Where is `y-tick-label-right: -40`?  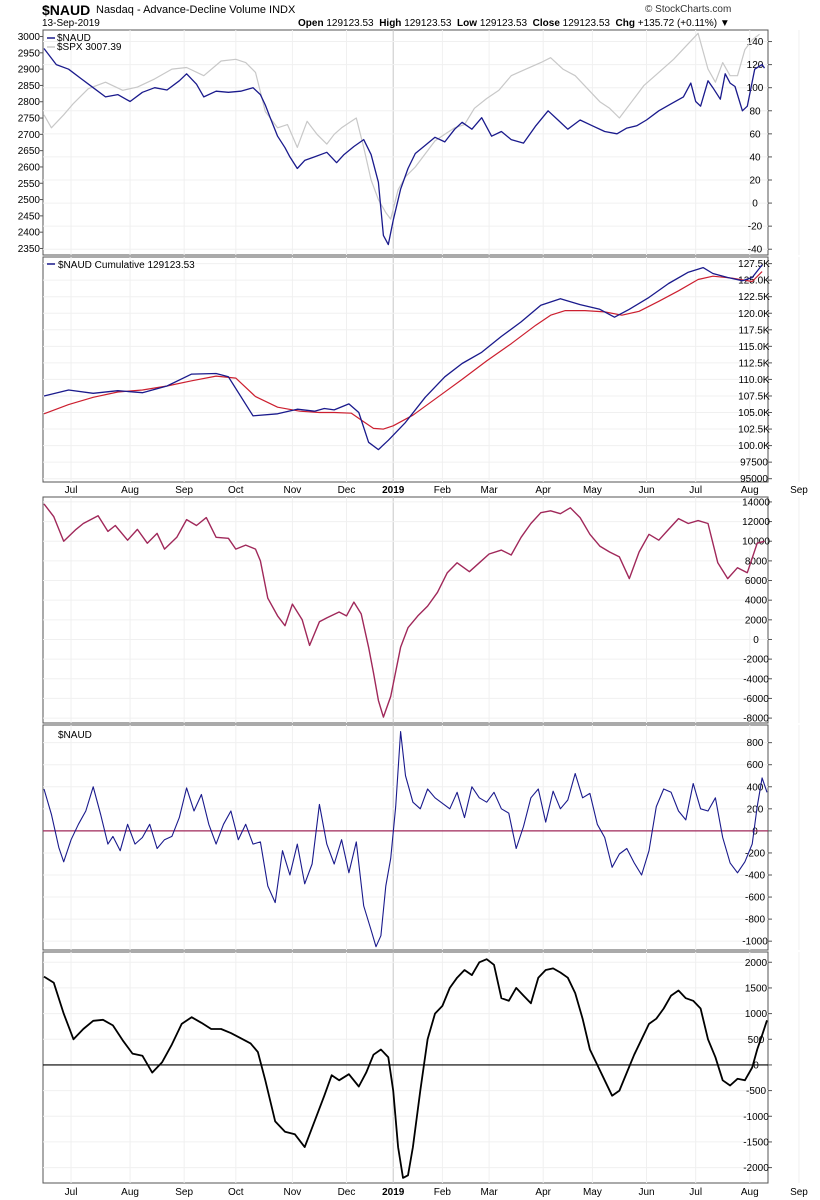 y-tick-label-right: -40 is located at coordinates (755, 250).